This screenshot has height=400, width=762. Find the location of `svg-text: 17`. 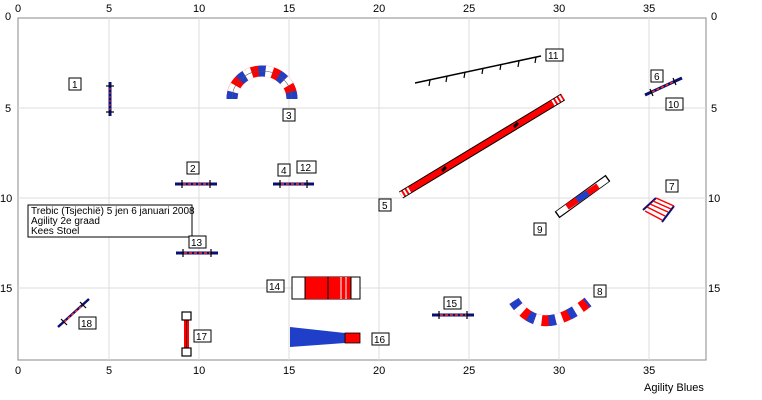

svg-text: 17 is located at coordinates (202, 337).